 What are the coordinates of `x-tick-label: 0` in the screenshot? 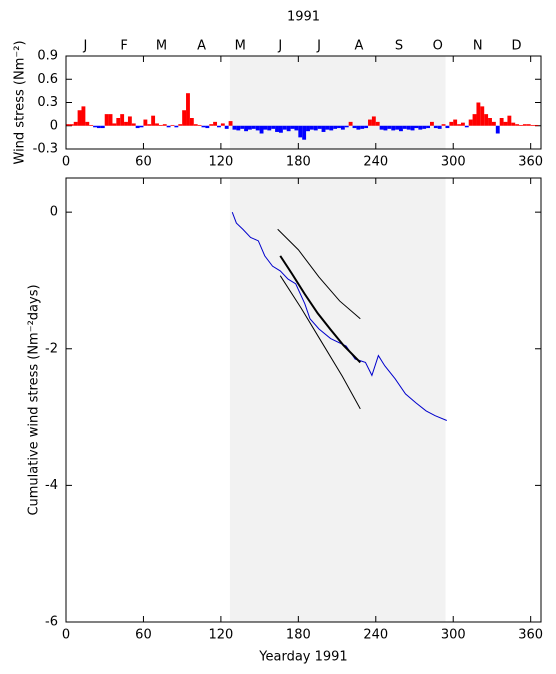 It's located at (66, 162).